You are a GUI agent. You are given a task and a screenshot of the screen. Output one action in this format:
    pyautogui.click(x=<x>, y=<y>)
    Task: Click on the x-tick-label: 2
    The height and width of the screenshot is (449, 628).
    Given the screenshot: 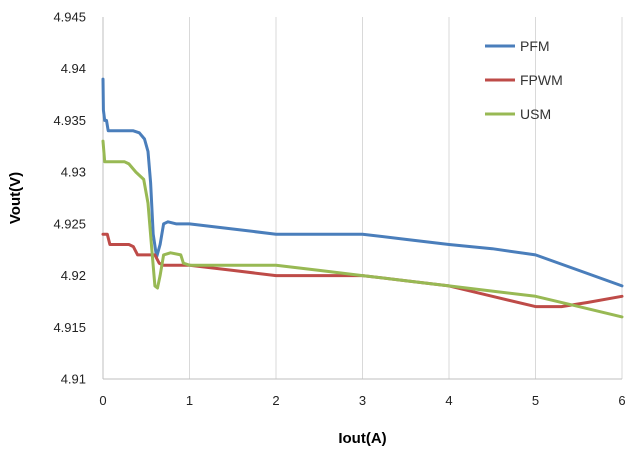 What is the action you would take?
    pyautogui.click(x=275, y=400)
    